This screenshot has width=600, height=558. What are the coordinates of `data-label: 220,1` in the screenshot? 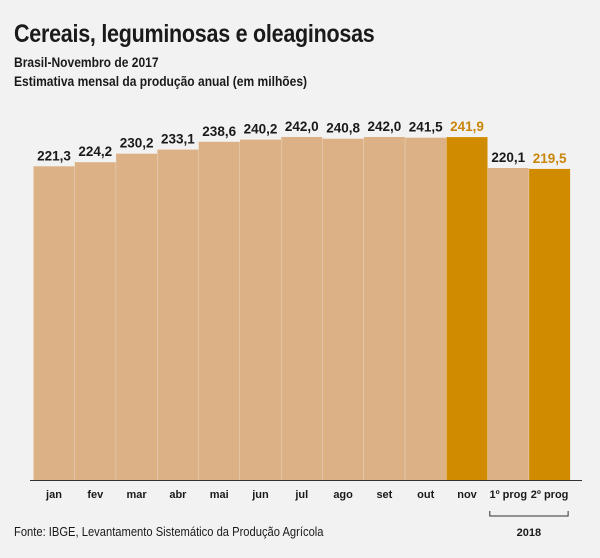 It's located at (508, 157).